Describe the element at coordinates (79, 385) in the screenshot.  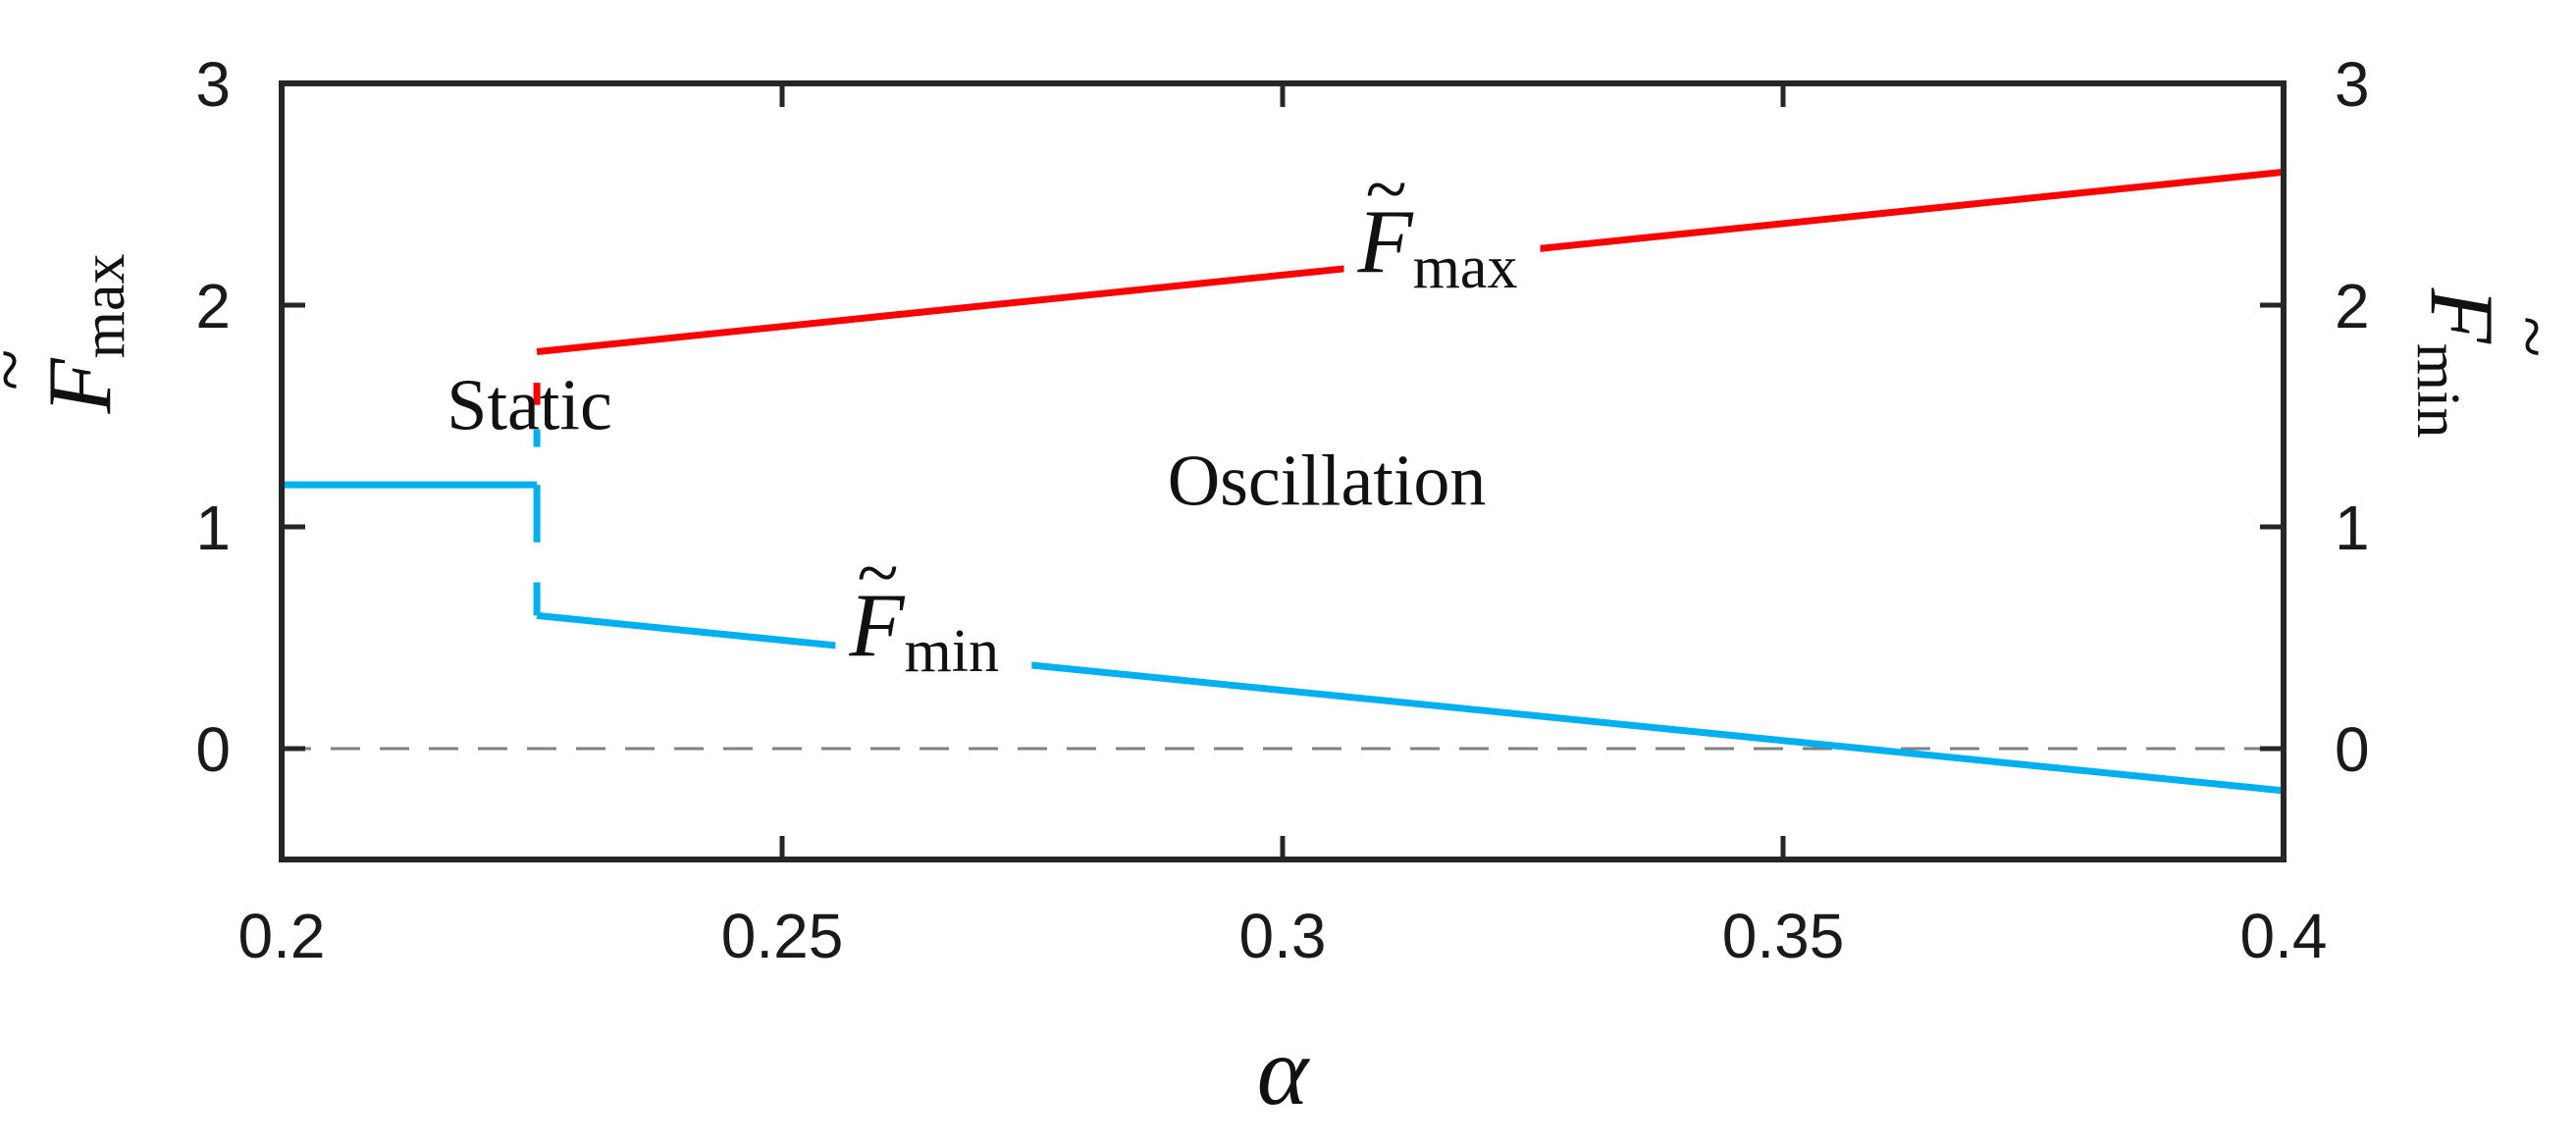
I see `y-axis-label-left-symbol: F` at that location.